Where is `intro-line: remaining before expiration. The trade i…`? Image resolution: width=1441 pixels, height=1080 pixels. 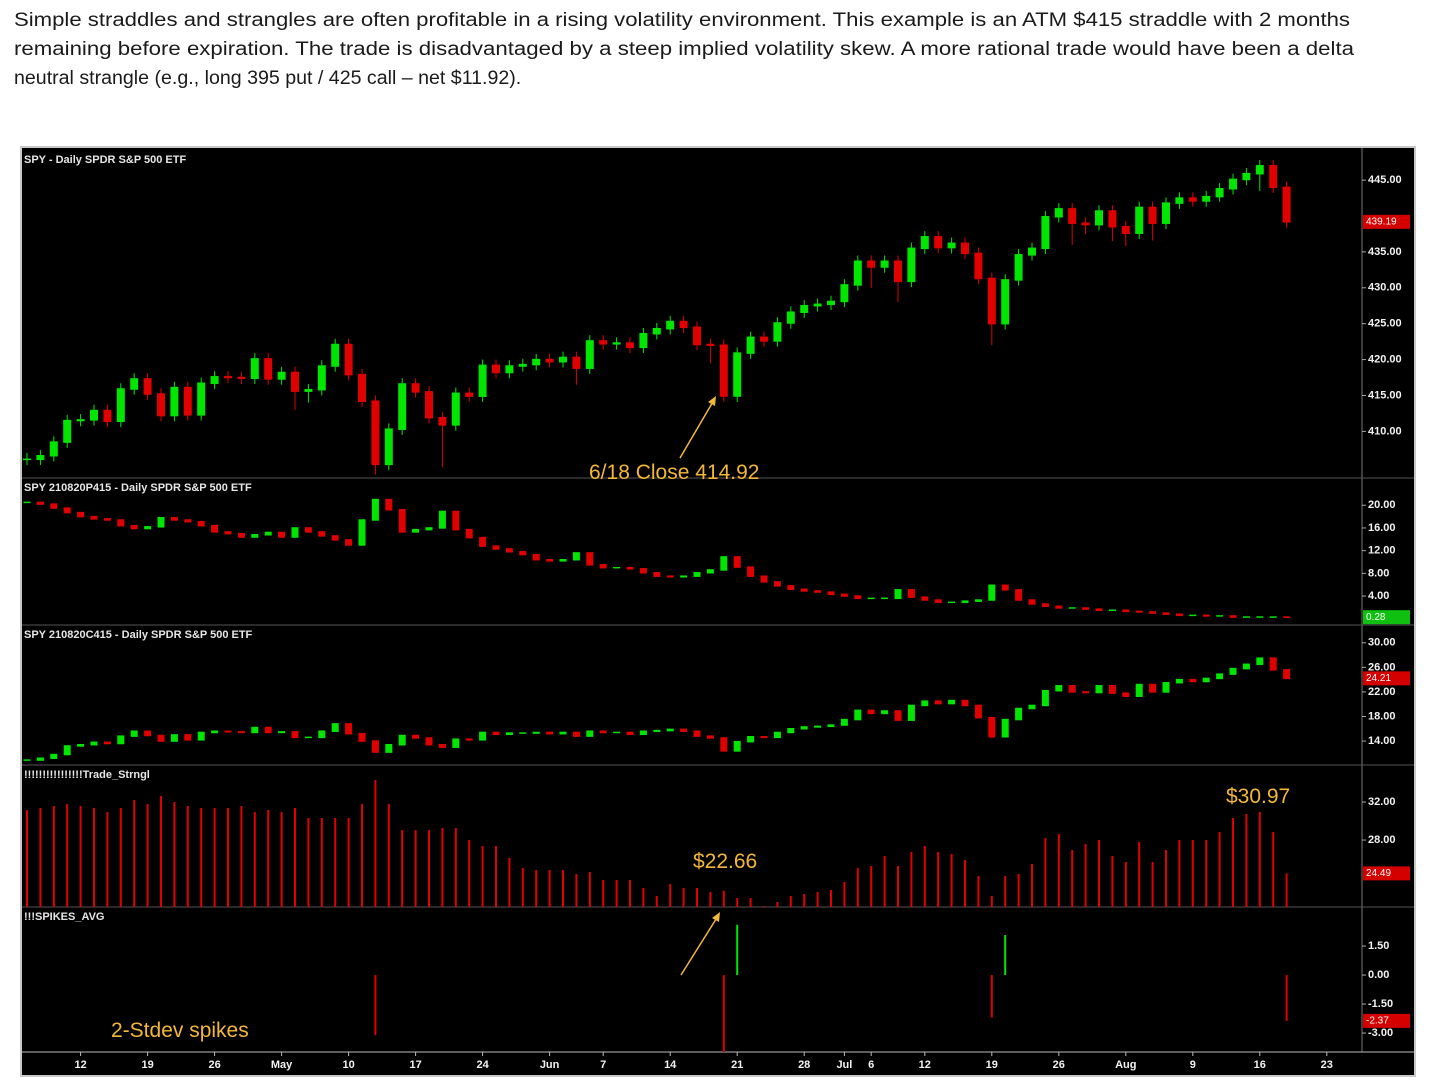 intro-line: remaining before expiration. The trade i… is located at coordinates (684, 49).